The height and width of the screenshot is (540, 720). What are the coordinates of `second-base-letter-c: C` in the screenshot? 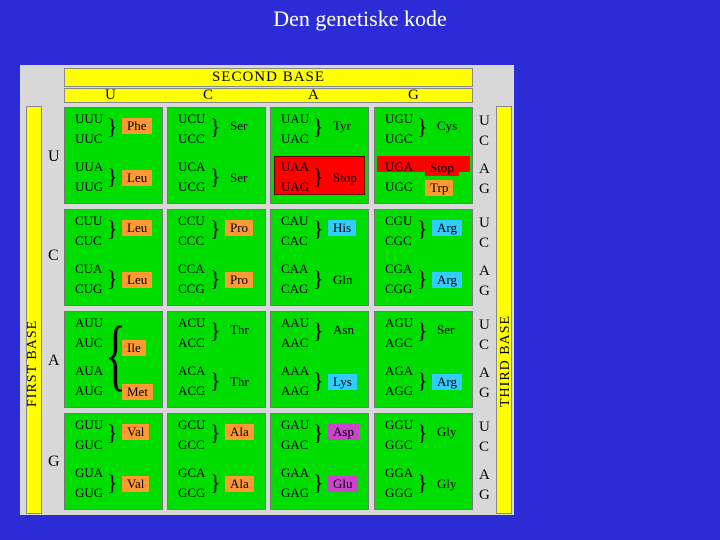 It's located at (208, 95).